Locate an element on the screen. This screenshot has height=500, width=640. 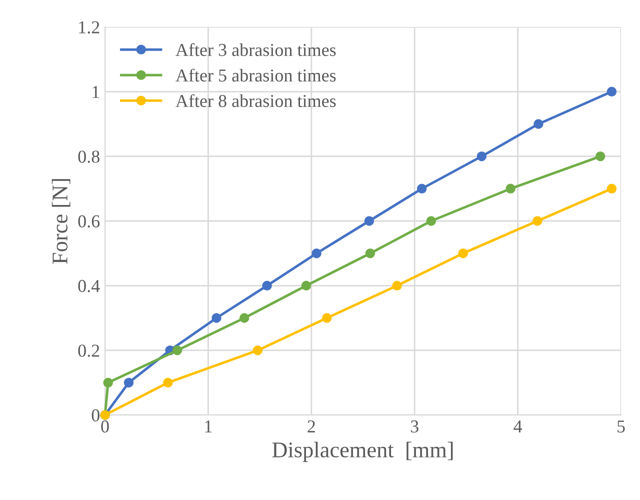
legend-label: After 8 abrasion times is located at coordinates (256, 101).